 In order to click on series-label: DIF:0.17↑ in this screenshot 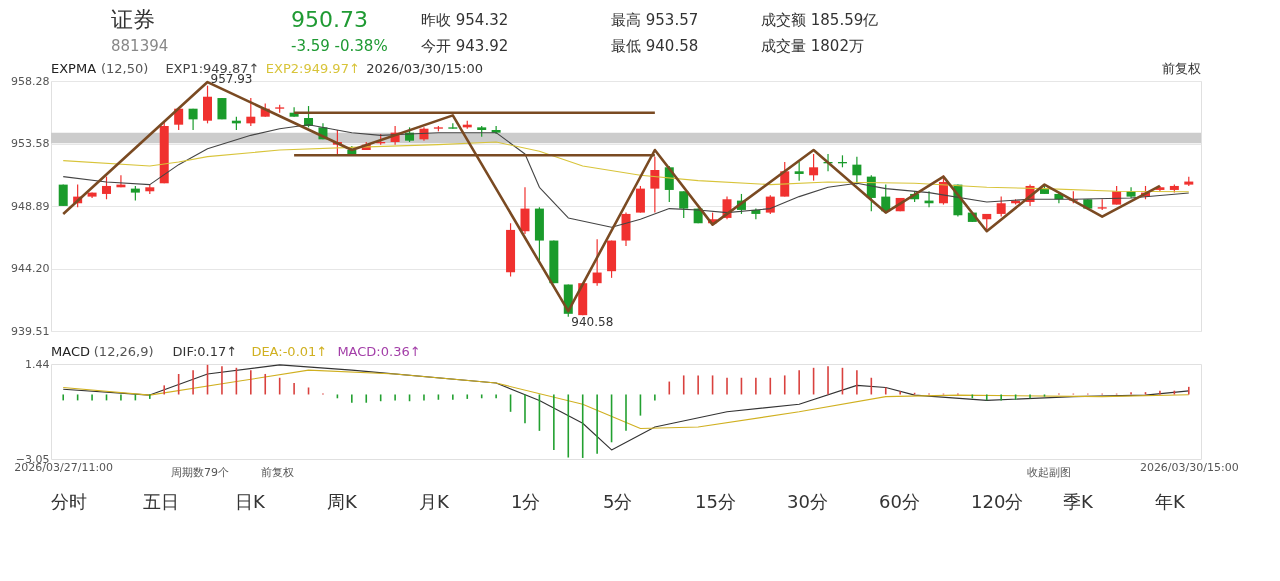, I will do `click(205, 351)`.